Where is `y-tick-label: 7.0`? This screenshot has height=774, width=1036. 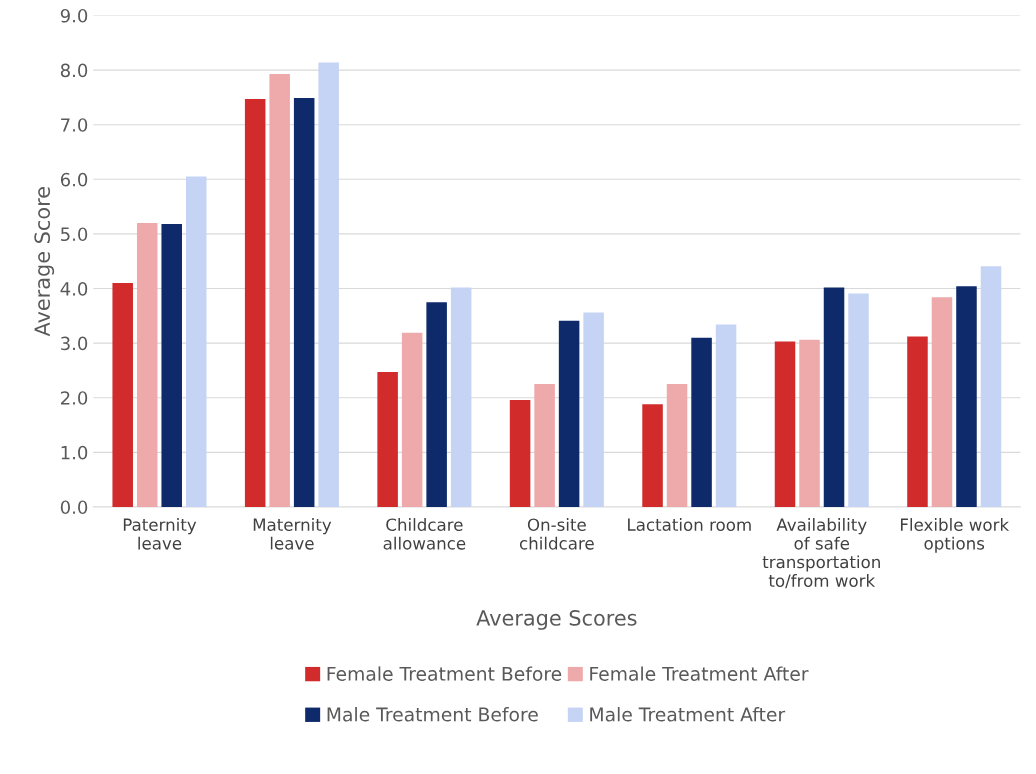 y-tick-label: 7.0 is located at coordinates (74, 125).